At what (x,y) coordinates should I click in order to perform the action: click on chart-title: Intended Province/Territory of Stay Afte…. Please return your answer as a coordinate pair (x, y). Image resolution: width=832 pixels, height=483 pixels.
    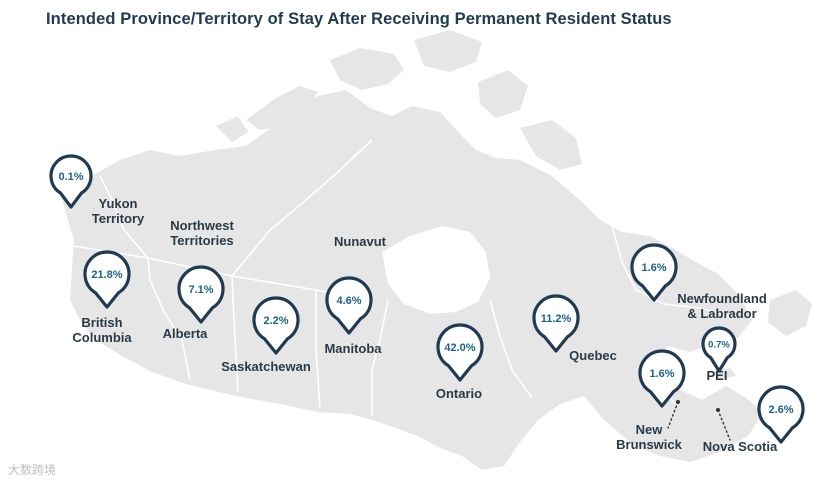
    Looking at the image, I should click on (359, 19).